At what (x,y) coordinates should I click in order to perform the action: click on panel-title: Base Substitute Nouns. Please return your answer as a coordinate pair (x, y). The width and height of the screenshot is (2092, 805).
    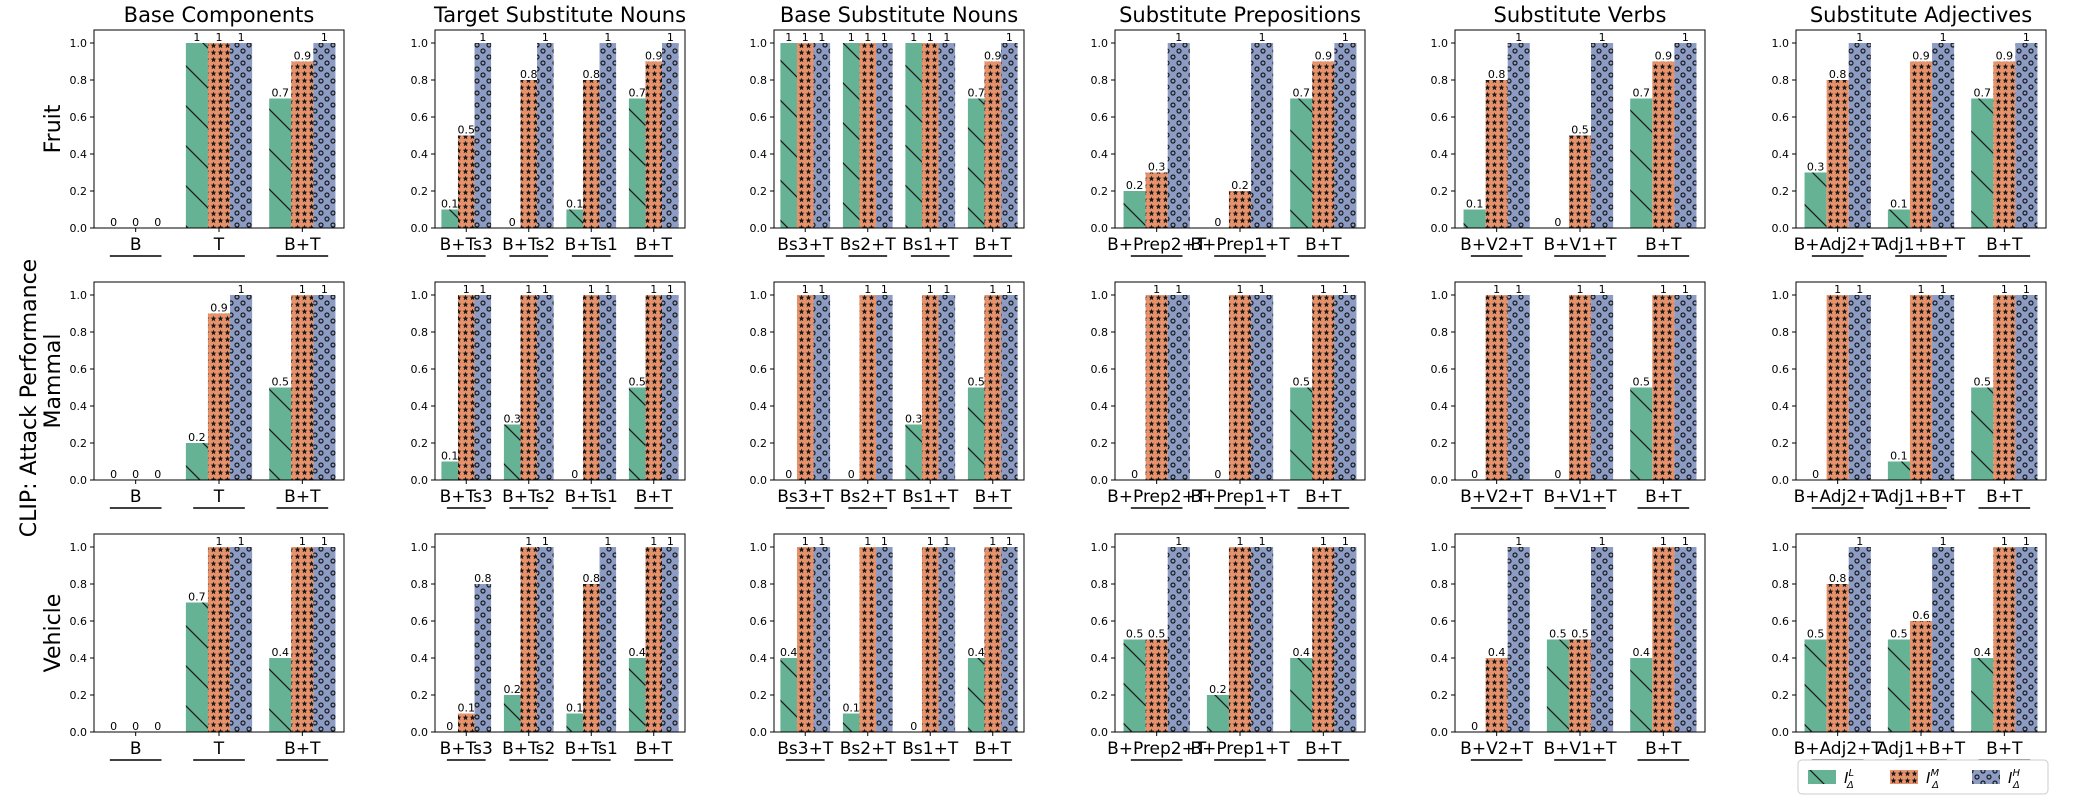
    Looking at the image, I should click on (899, 15).